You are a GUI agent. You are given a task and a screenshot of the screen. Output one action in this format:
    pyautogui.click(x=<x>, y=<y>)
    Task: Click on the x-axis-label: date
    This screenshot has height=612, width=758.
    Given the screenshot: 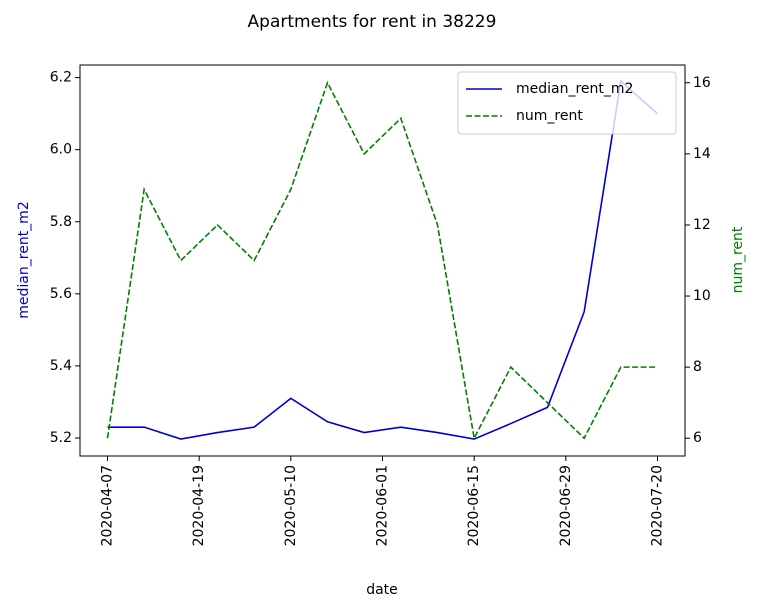 What is the action you would take?
    pyautogui.click(x=382, y=590)
    